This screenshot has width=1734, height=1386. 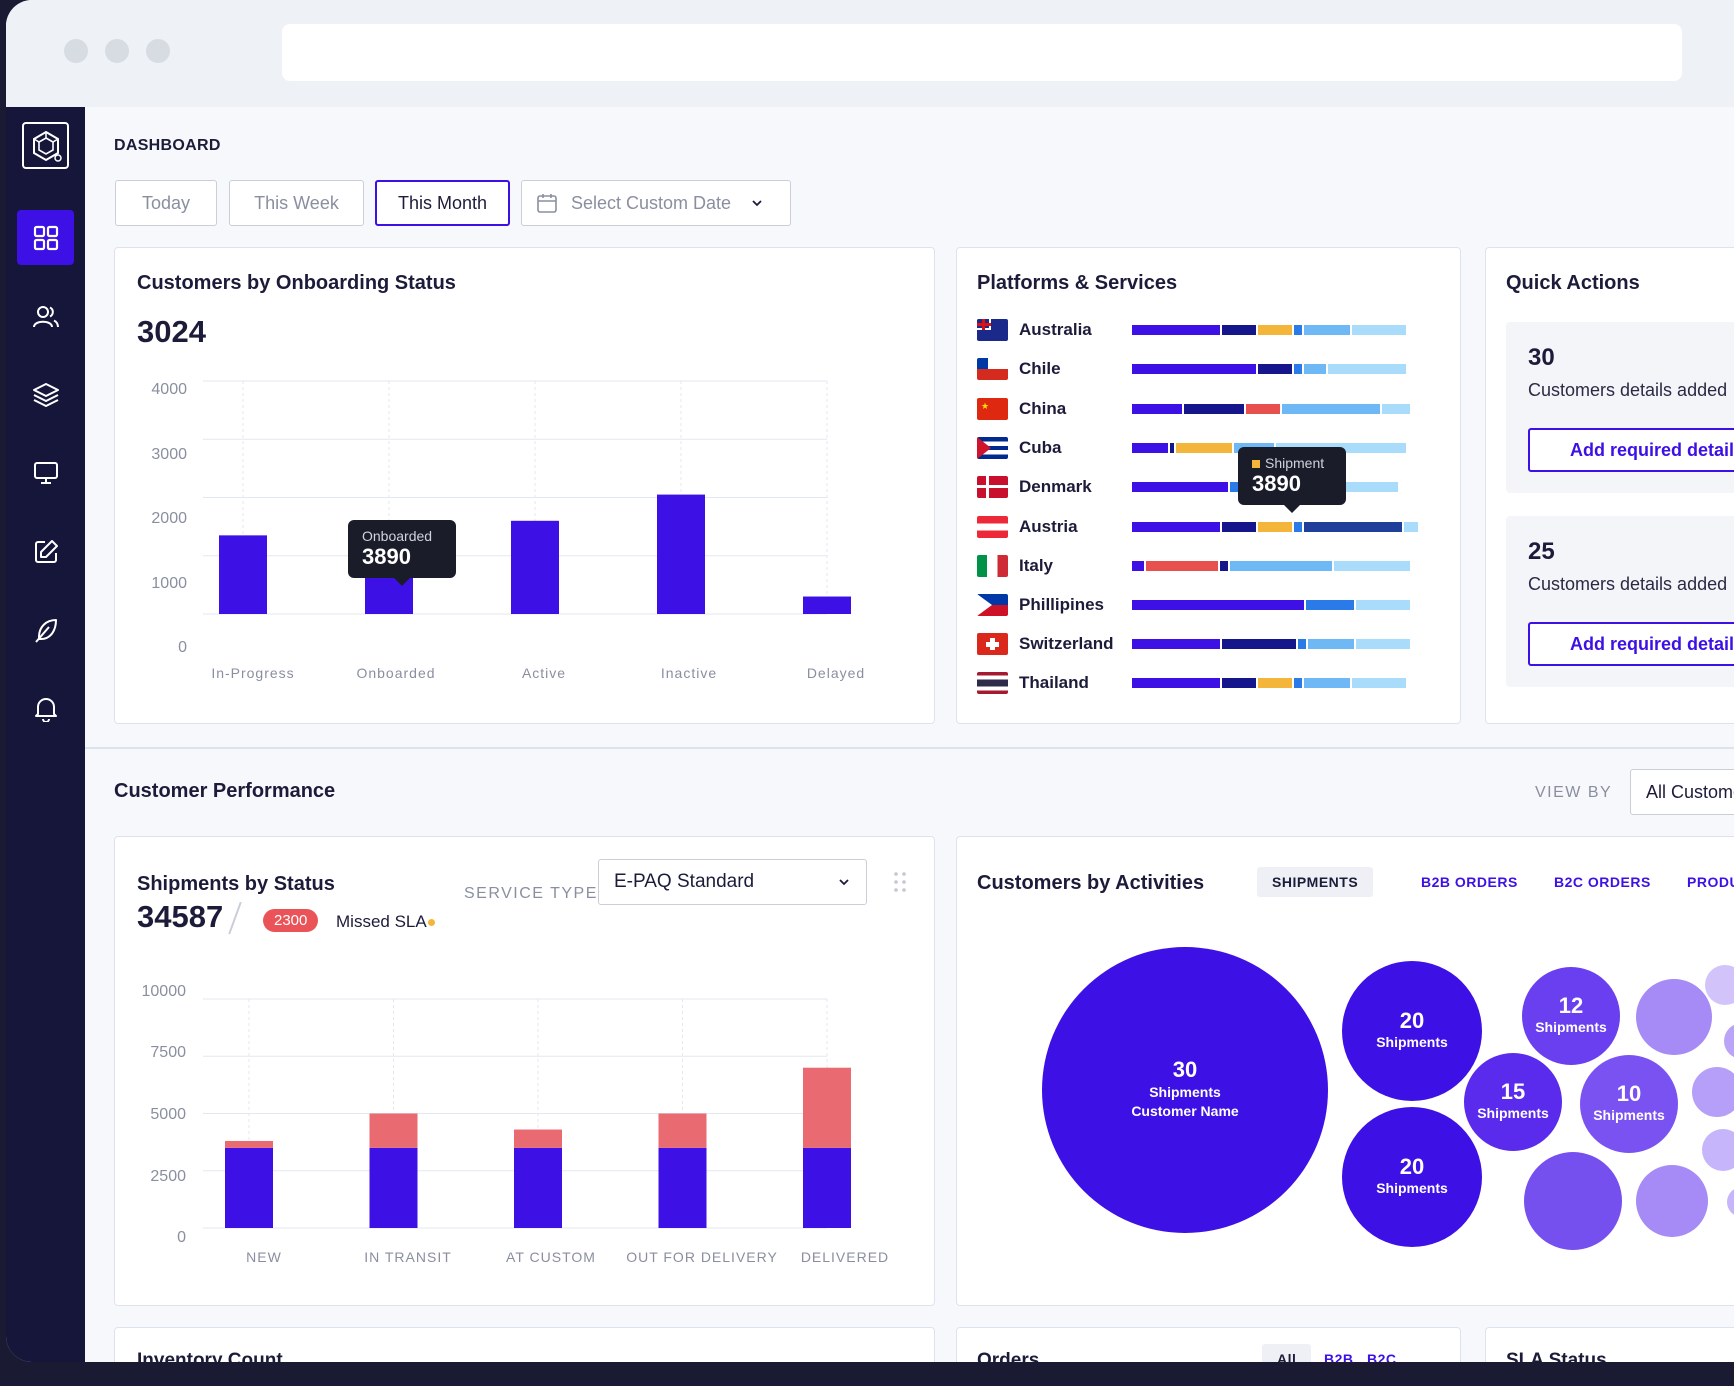 What do you see at coordinates (732, 882) in the screenshot?
I see `service-type-select: E-PAQ Standard` at bounding box center [732, 882].